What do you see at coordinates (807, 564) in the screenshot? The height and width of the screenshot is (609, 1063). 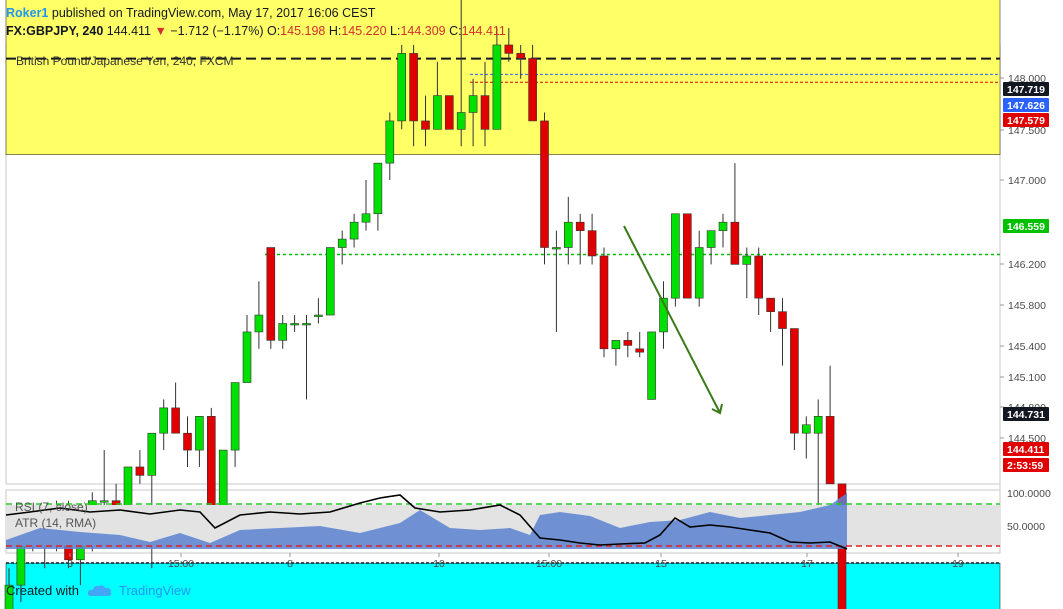 I see `x-tick-label: 17` at bounding box center [807, 564].